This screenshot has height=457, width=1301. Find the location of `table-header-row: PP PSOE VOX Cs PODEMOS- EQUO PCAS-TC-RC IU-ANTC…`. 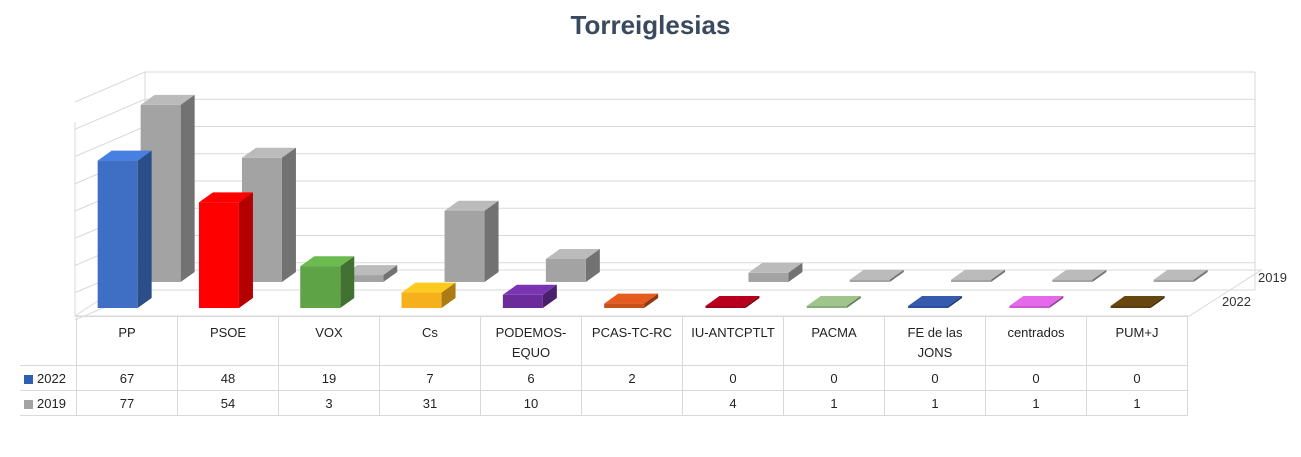

table-header-row: PP PSOE VOX Cs PODEMOS- EQUO PCAS-TC-RC IU-ANTC… is located at coordinates (604, 341).